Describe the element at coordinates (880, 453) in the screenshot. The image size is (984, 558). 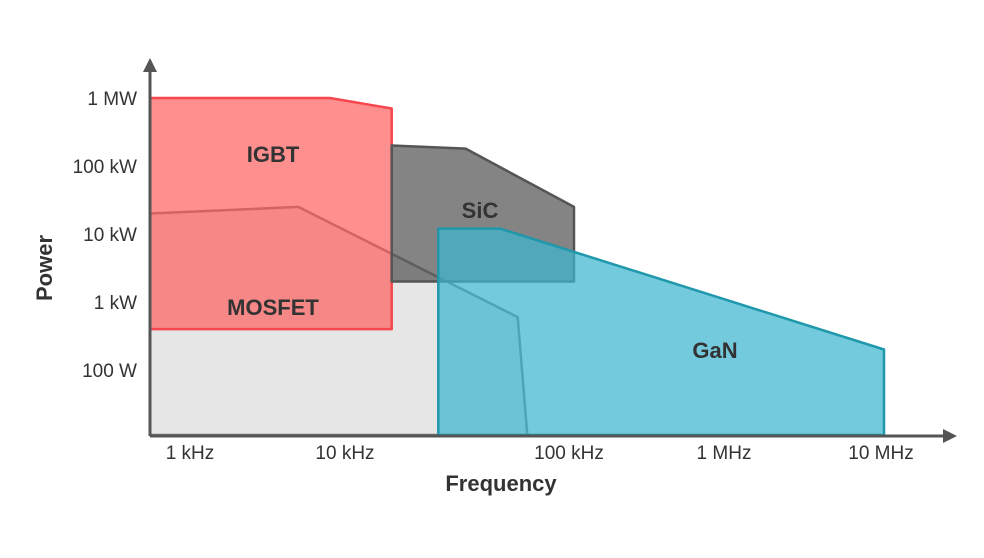
I see `x-tick-label: 10 MHz` at that location.